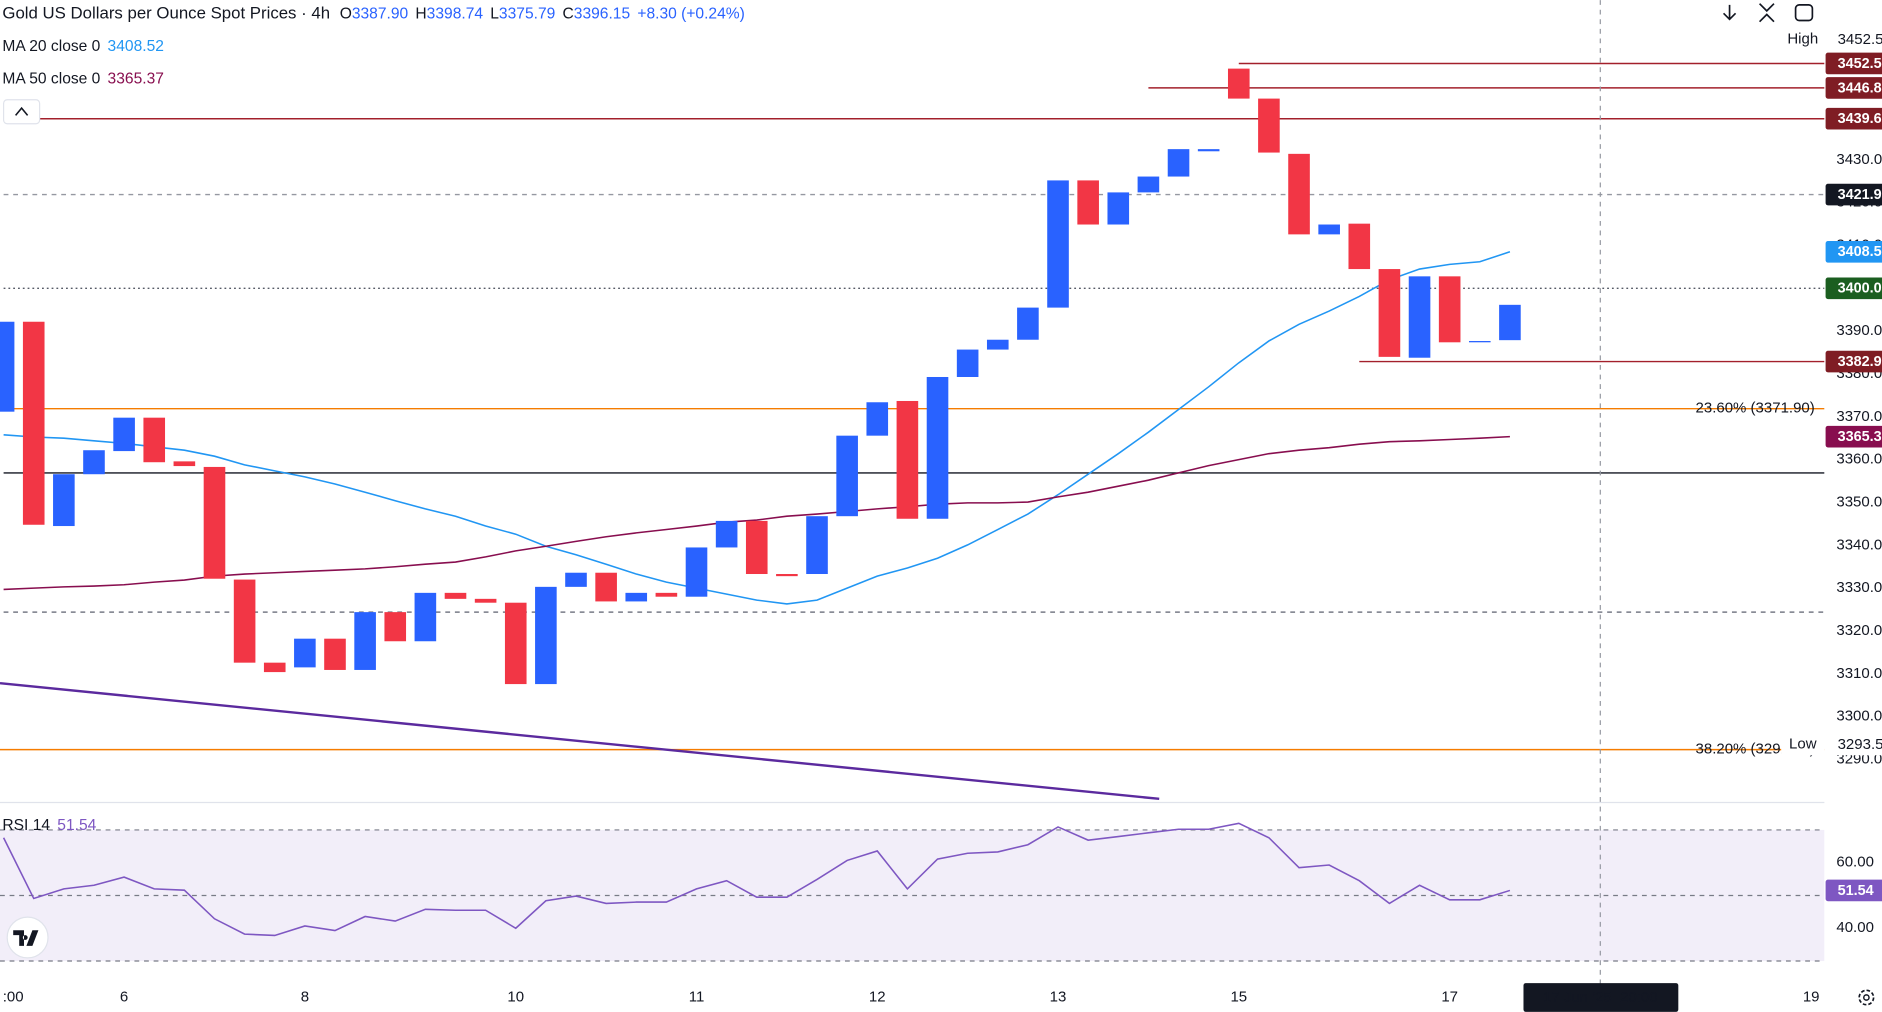 The height and width of the screenshot is (1012, 1882). Describe the element at coordinates (494, 14) in the screenshot. I see `ohlc-key: L` at that location.